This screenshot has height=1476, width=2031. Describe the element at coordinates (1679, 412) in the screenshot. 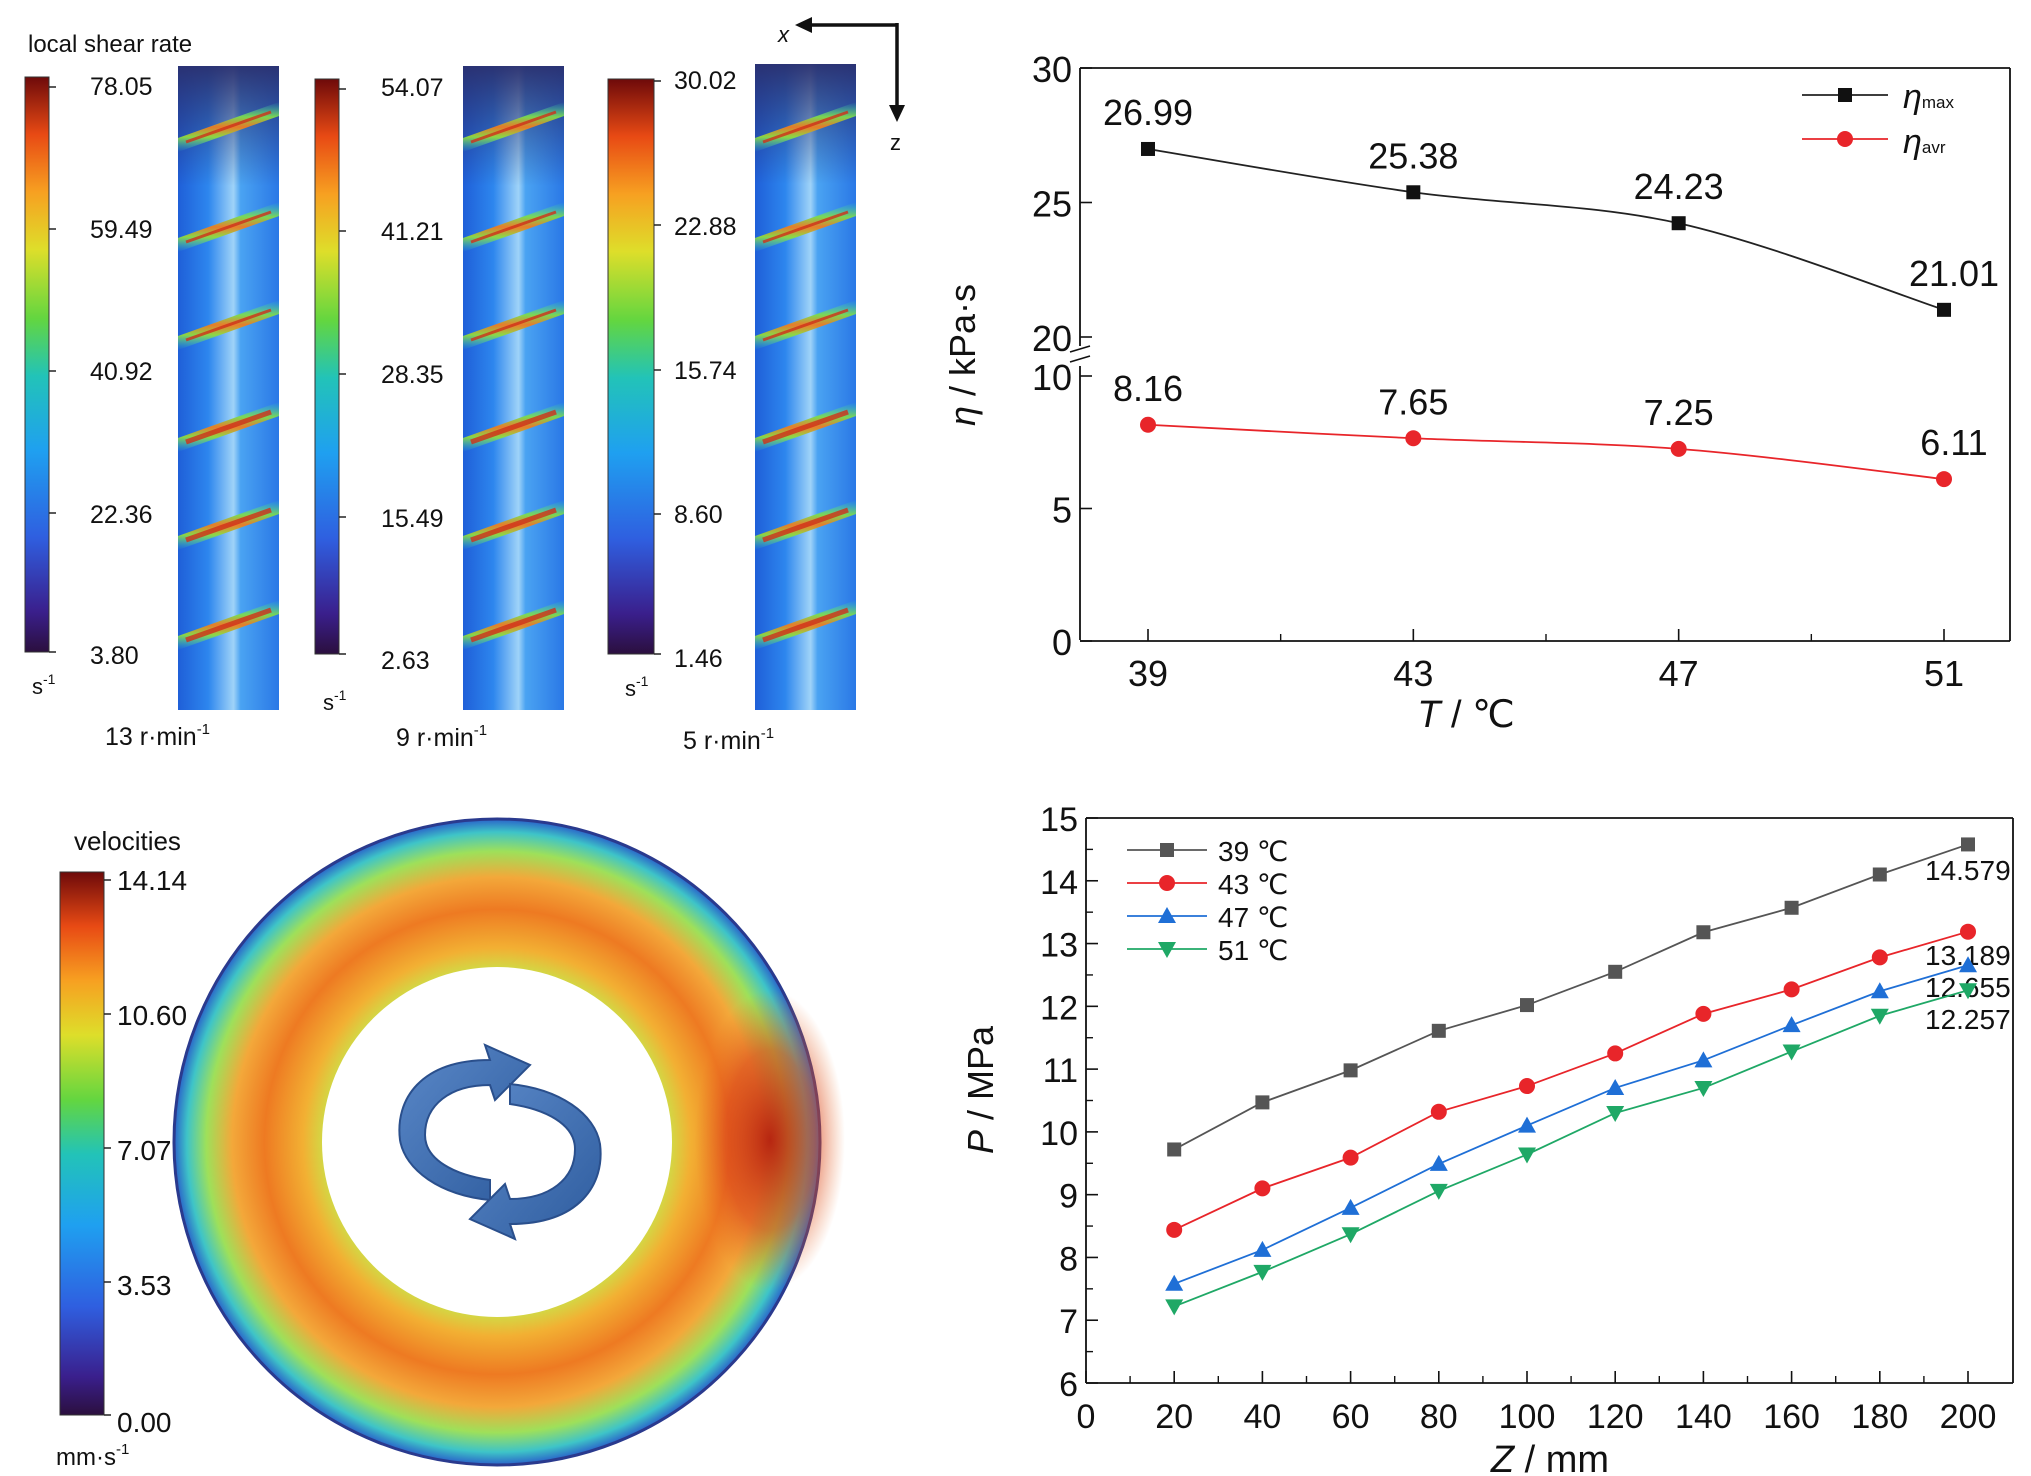

I see `chart1-data-label: 7.25` at that location.